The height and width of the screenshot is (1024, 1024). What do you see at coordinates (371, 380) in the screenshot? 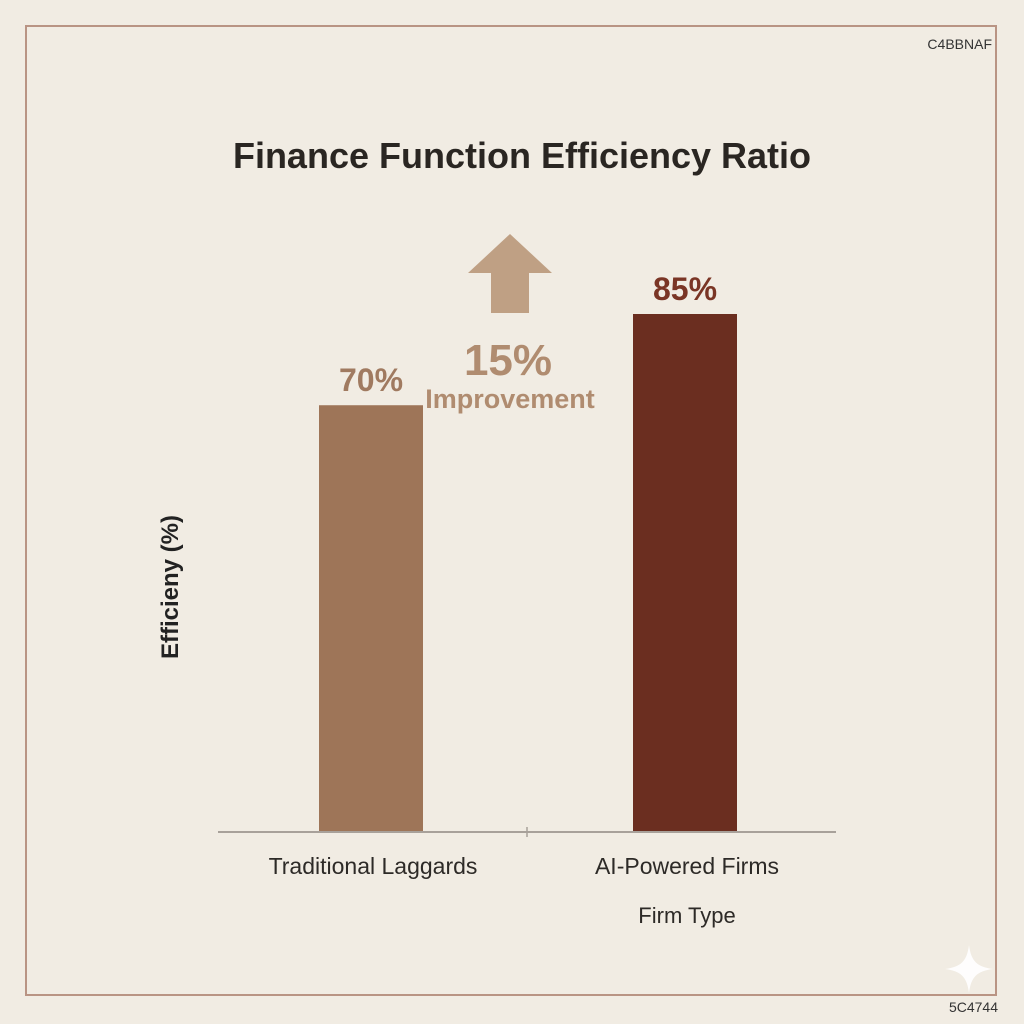
I see `bar-value-label-0: 70%` at bounding box center [371, 380].